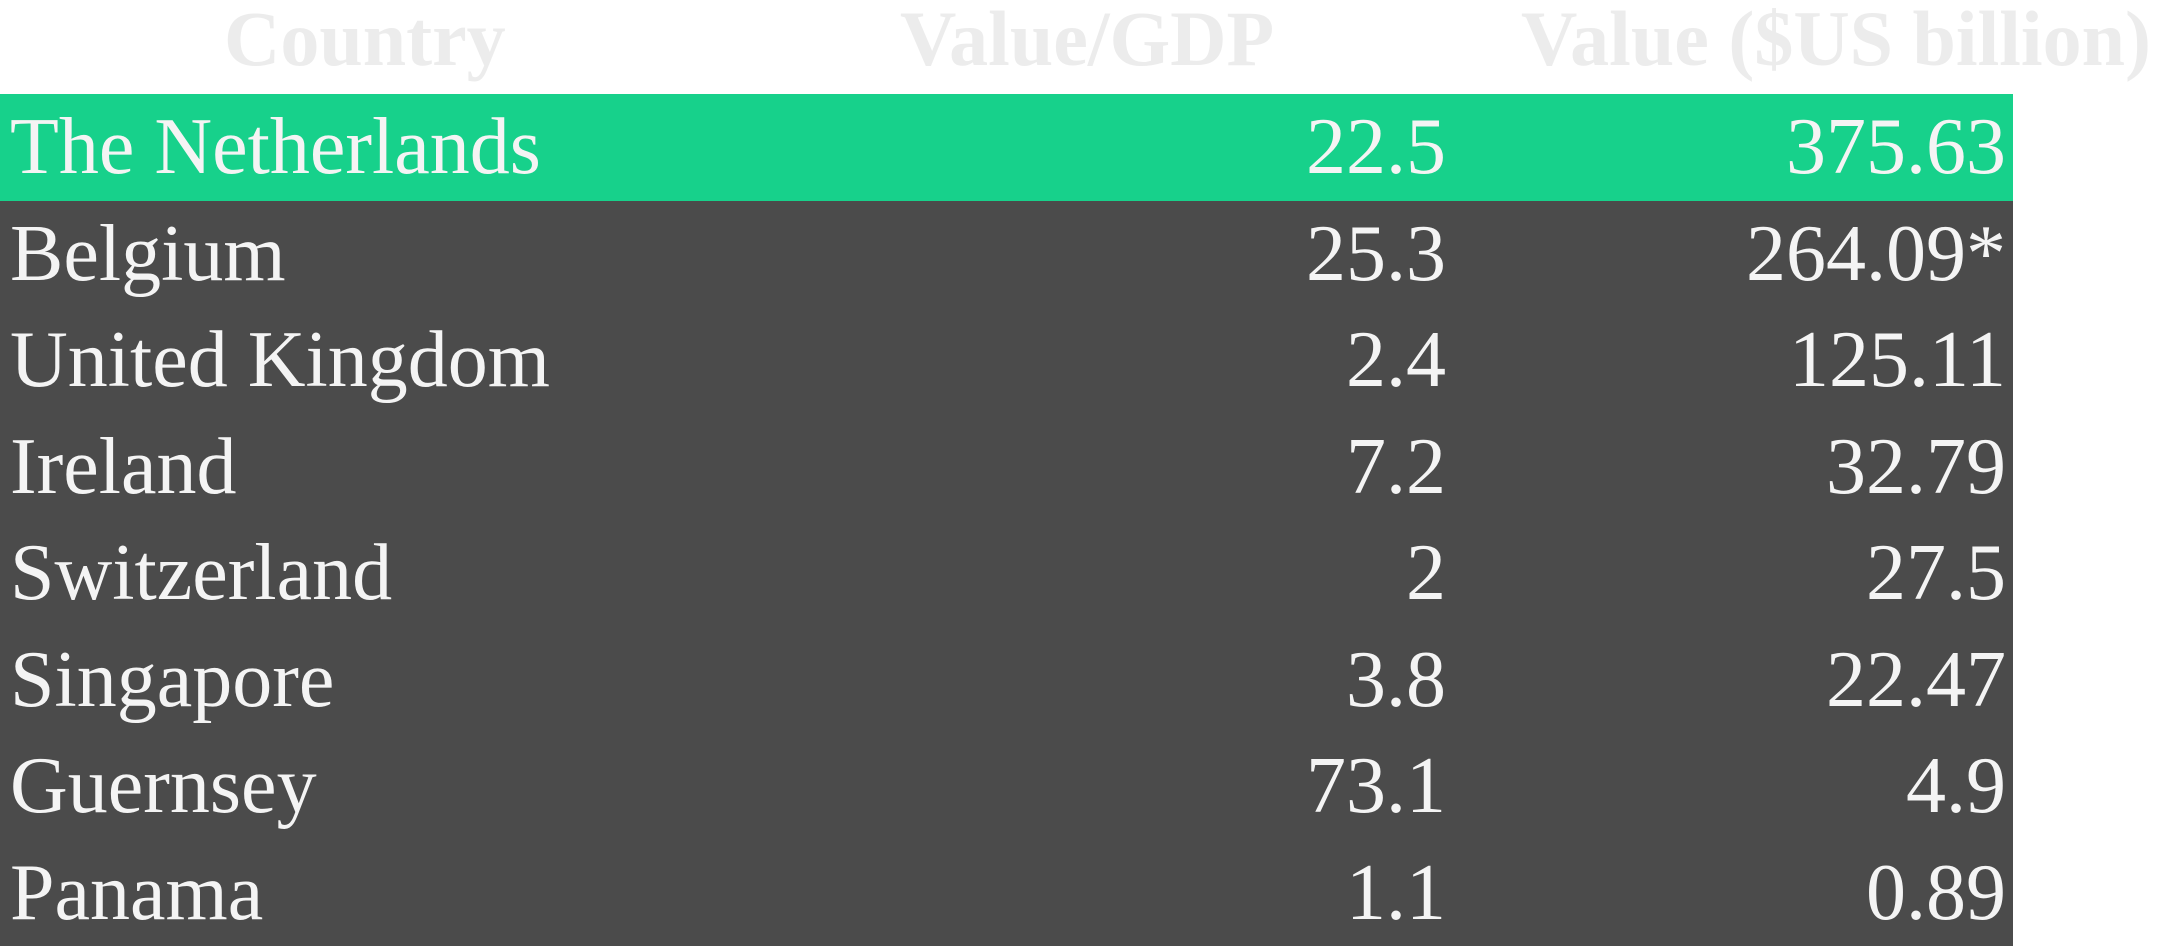  What do you see at coordinates (1006, 680) in the screenshot?
I see `table-row: Singapore 3.8 22.47` at bounding box center [1006, 680].